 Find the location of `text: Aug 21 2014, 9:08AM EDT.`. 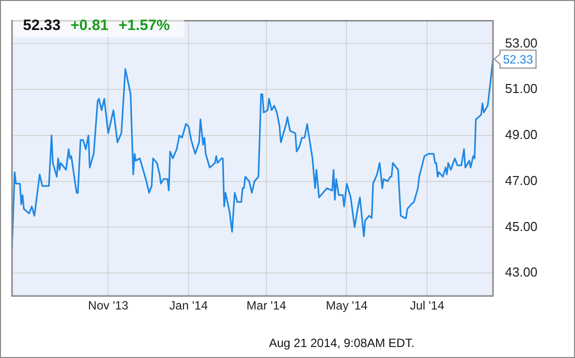

text: Aug 21 2014, 9:08AM EDT. is located at coordinates (341, 343).